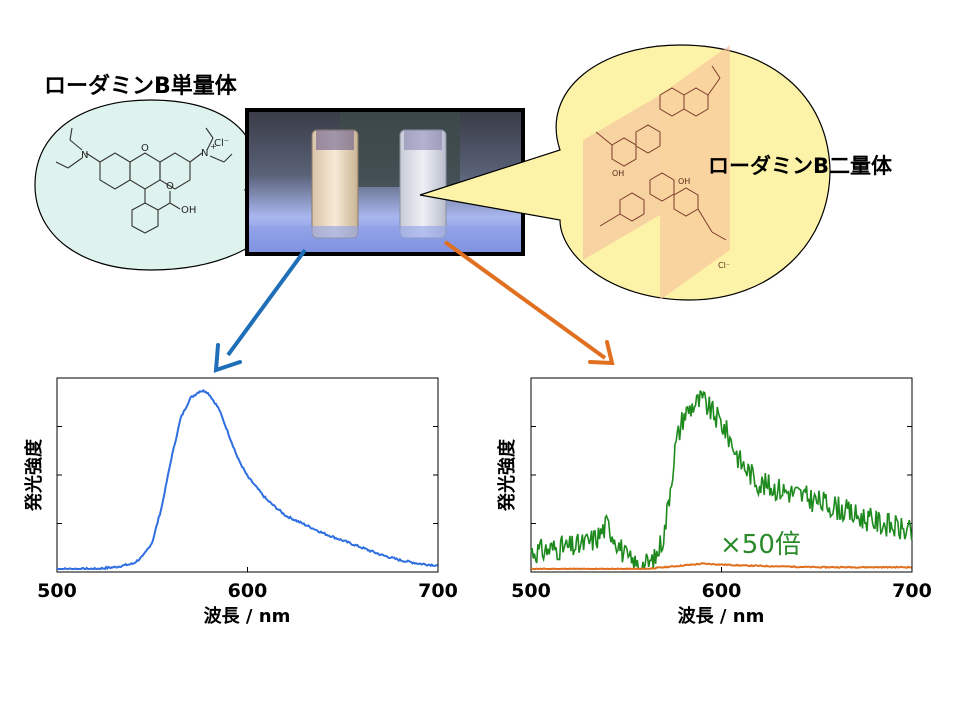 The width and height of the screenshot is (960, 720). What do you see at coordinates (247, 616) in the screenshot?
I see `chart1-xlabel: 波長 / nm` at bounding box center [247, 616].